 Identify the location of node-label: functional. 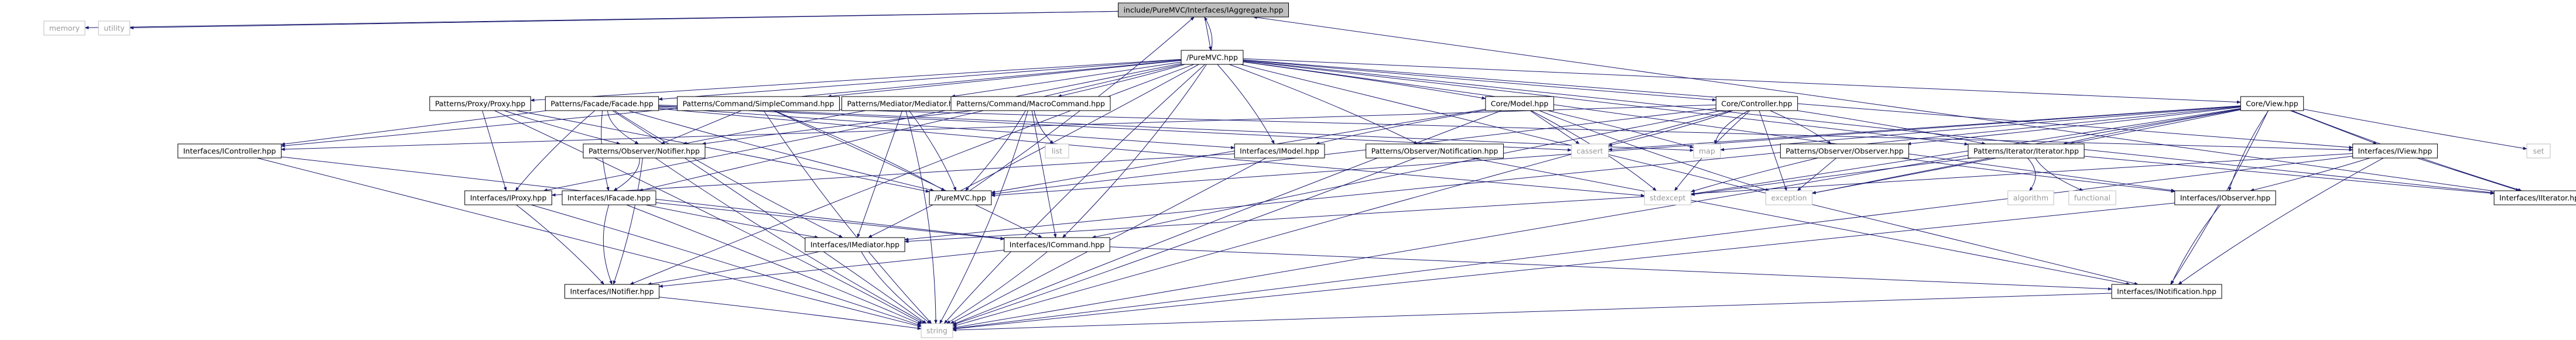
(2092, 198).